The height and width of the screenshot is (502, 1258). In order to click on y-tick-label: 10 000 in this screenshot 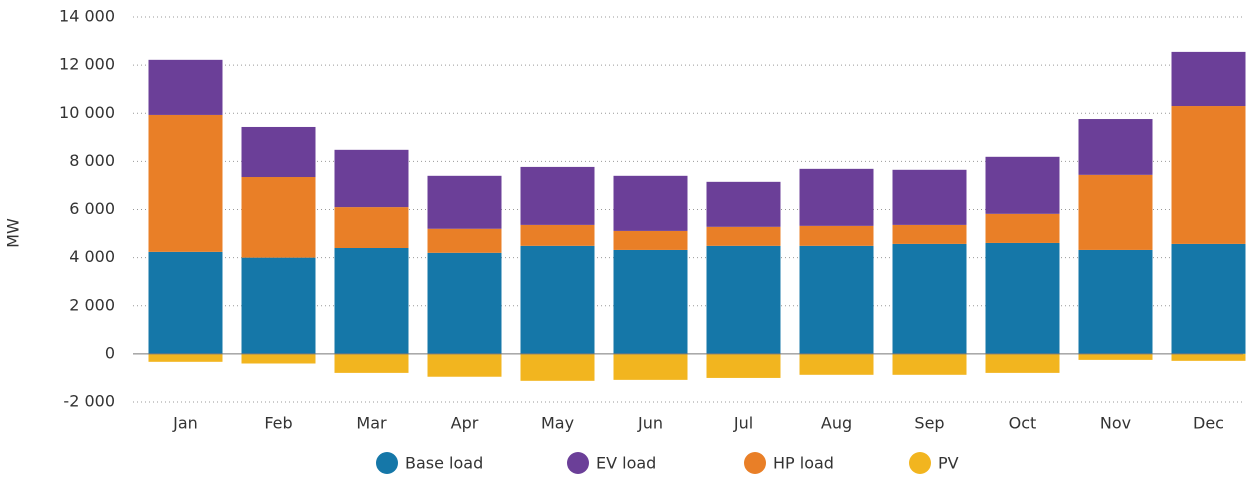, I will do `click(87, 112)`.